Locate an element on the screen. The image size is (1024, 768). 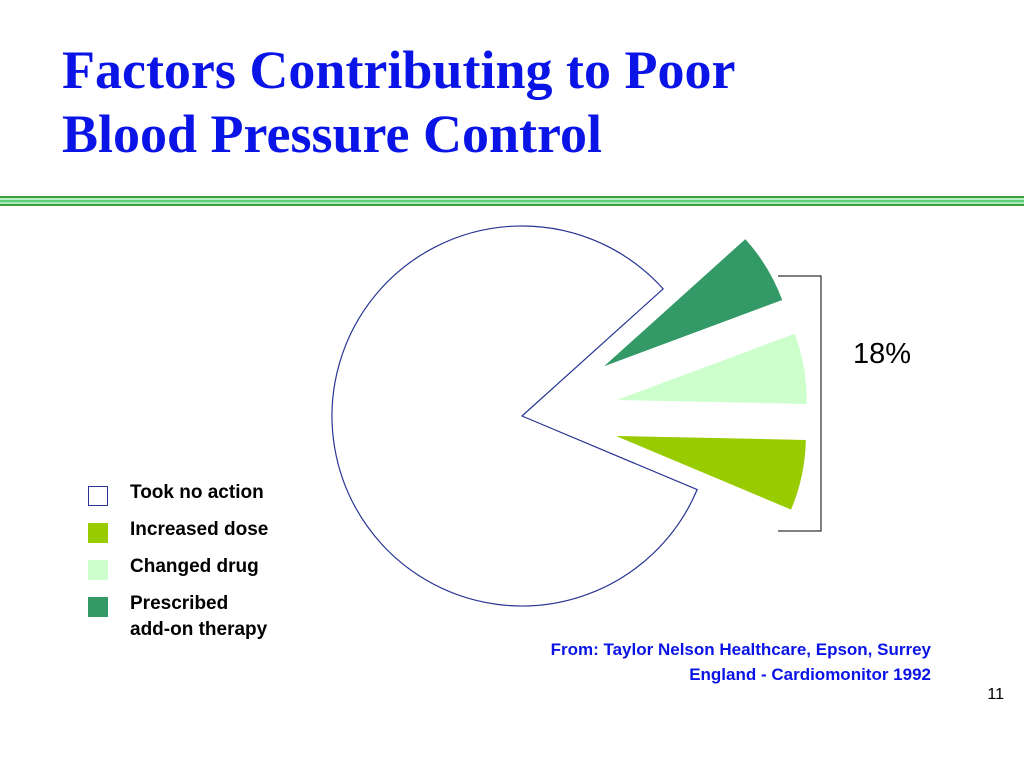
pie-slice-changed-drug is located at coordinates (711, 368).